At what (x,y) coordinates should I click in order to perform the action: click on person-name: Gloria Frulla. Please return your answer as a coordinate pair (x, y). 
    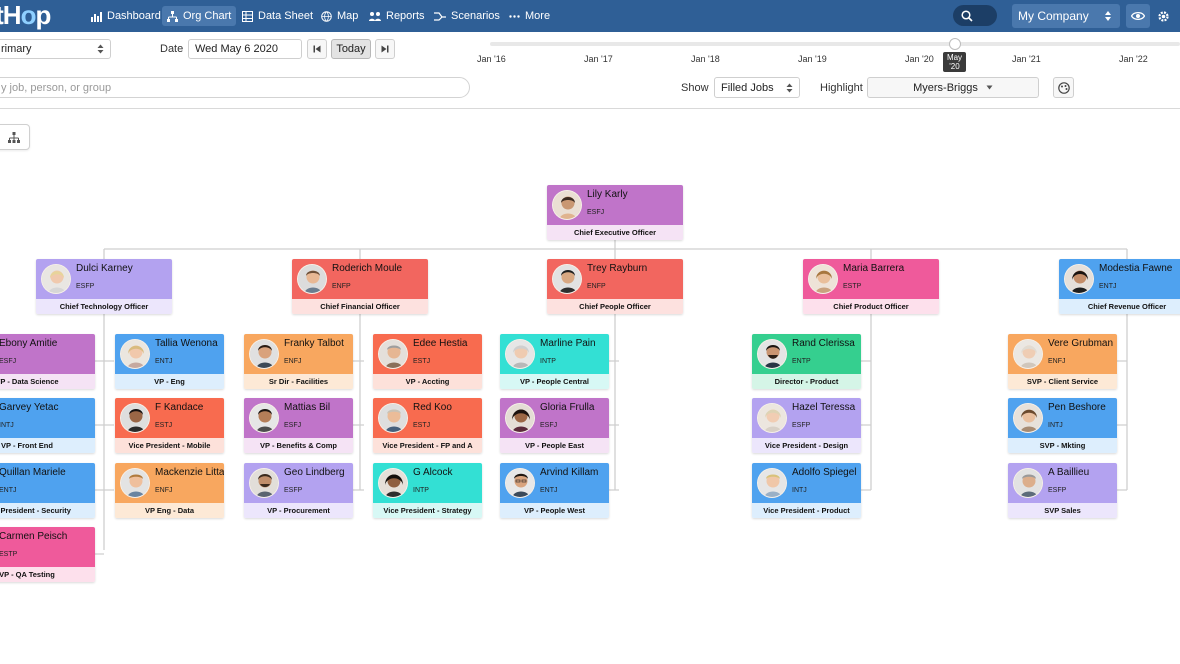
    Looking at the image, I should click on (567, 407).